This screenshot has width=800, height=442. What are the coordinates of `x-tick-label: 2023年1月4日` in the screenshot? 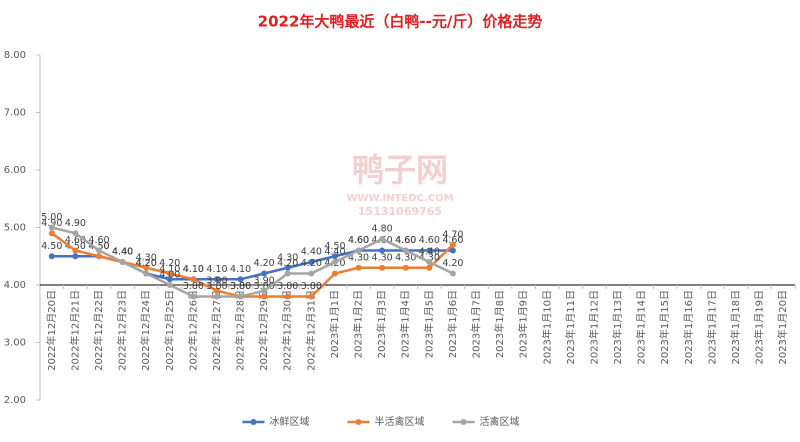 It's located at (405, 324).